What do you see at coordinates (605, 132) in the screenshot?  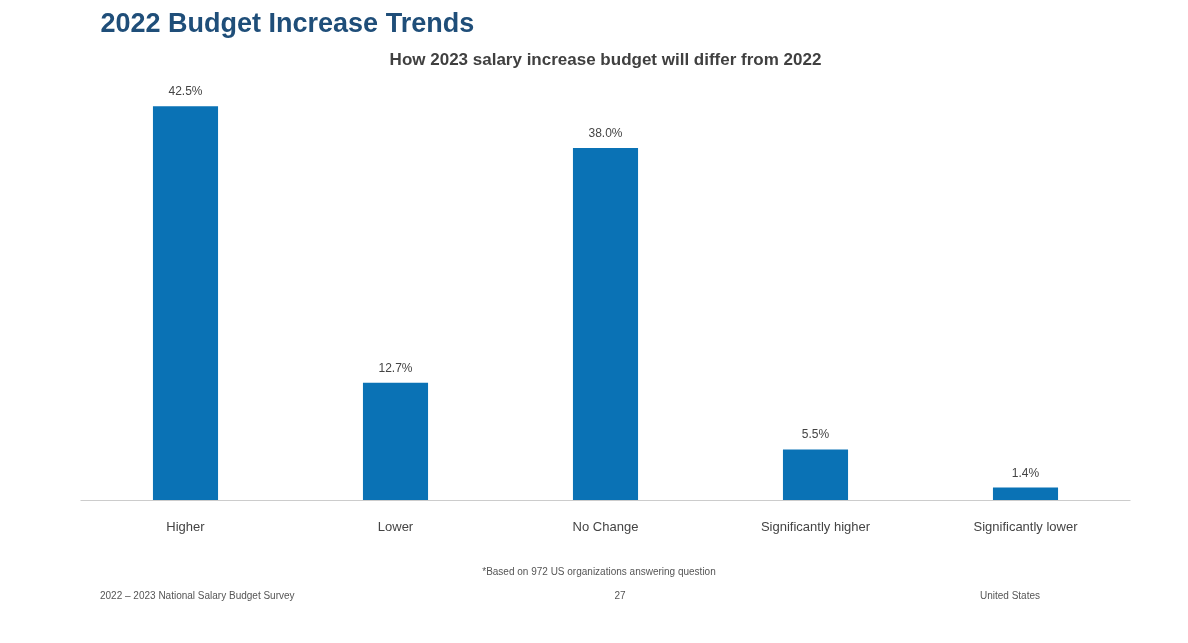 I see `data-label: 38.0%` at bounding box center [605, 132].